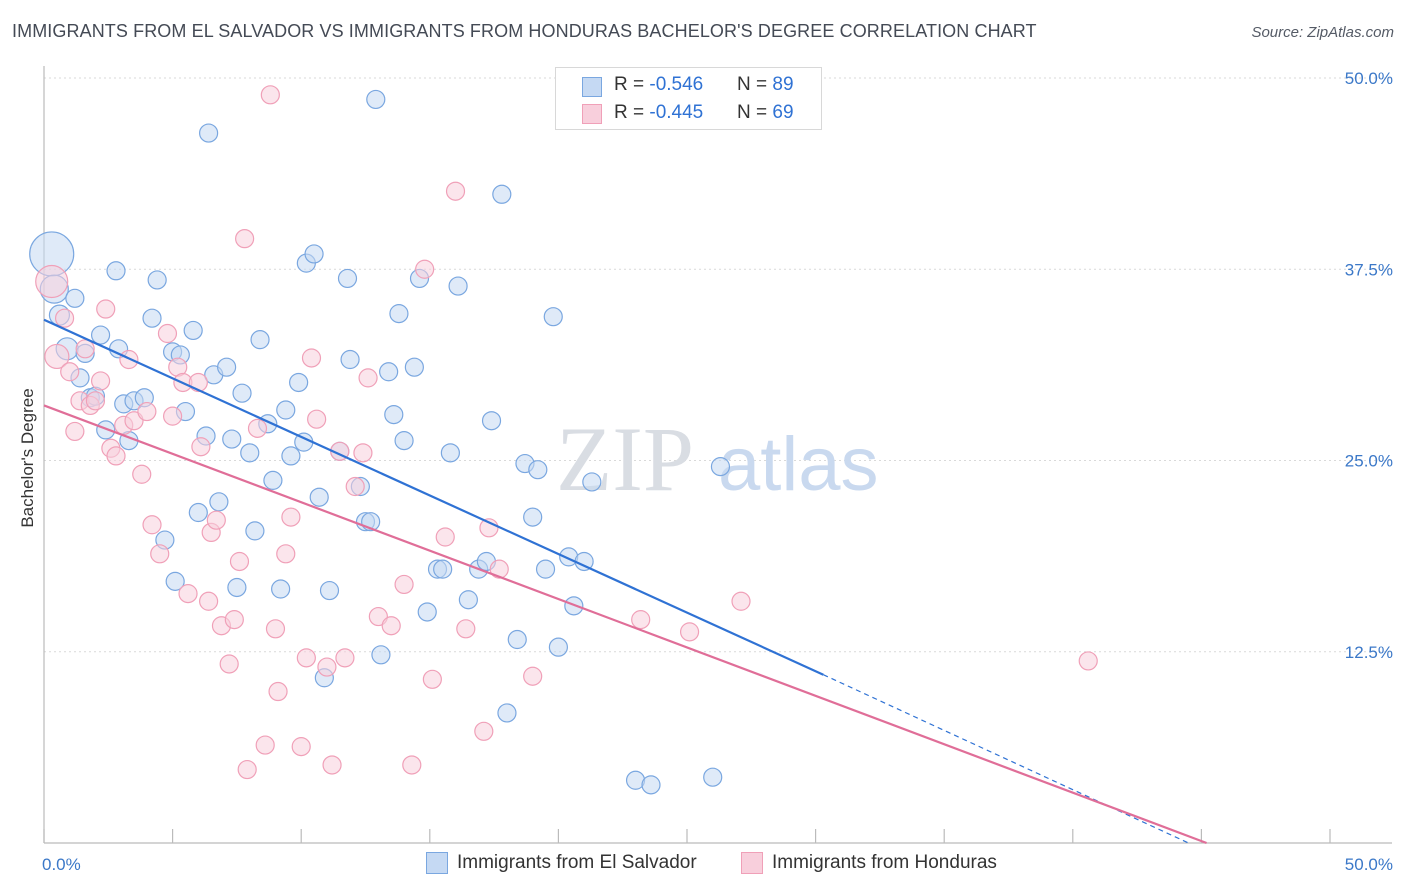  I want to click on legend-swatch-el-salvador, so click(437, 863).